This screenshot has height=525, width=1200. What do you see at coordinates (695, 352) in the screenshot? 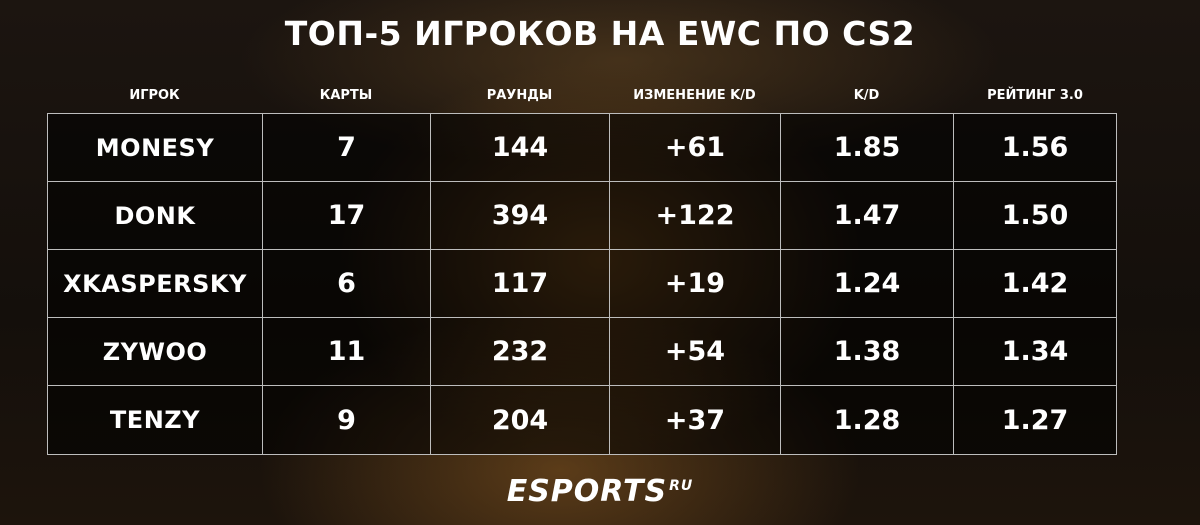
I see `stat-cell: +54` at bounding box center [695, 352].